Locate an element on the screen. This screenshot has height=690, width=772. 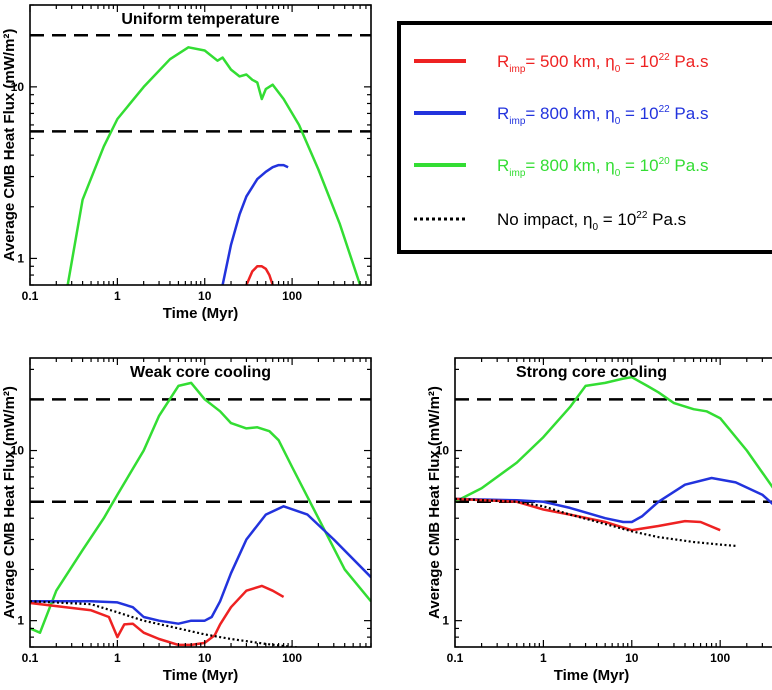
chart-title: Strong core cooling is located at coordinates (591, 372).